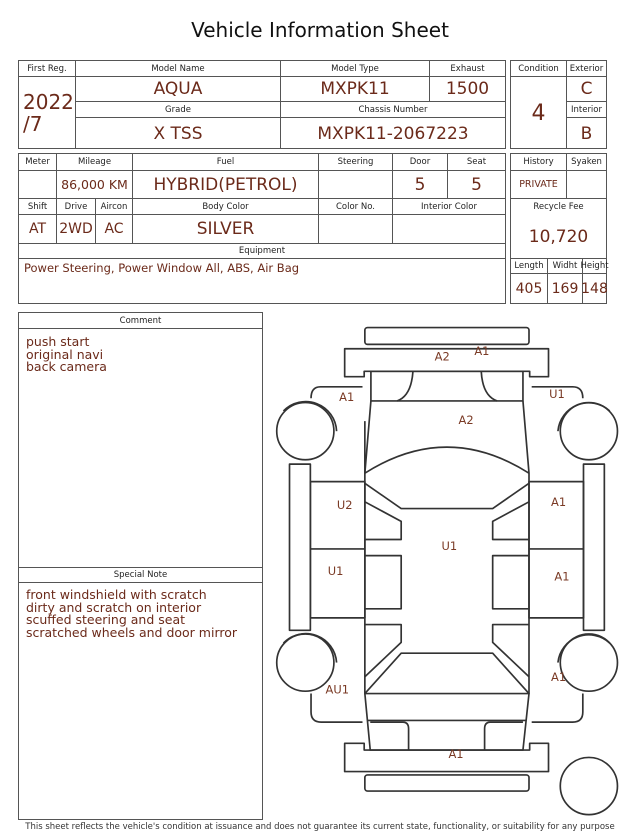  I want to click on damage-front-bumper-1: A2, so click(442, 357).